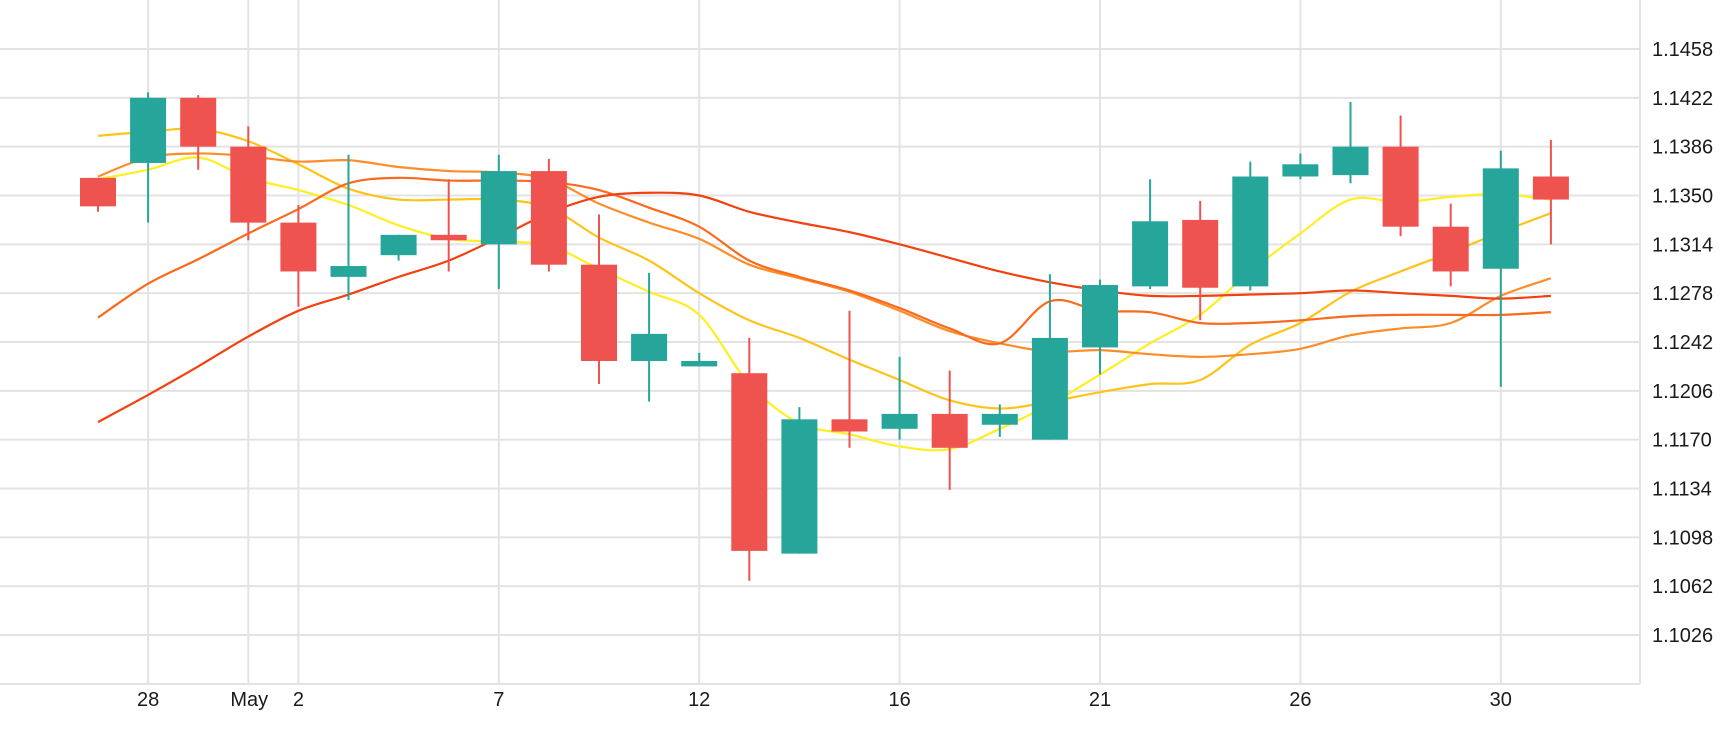  Describe the element at coordinates (1682, 587) in the screenshot. I see `y-tick-label-11: 1.1062` at that location.